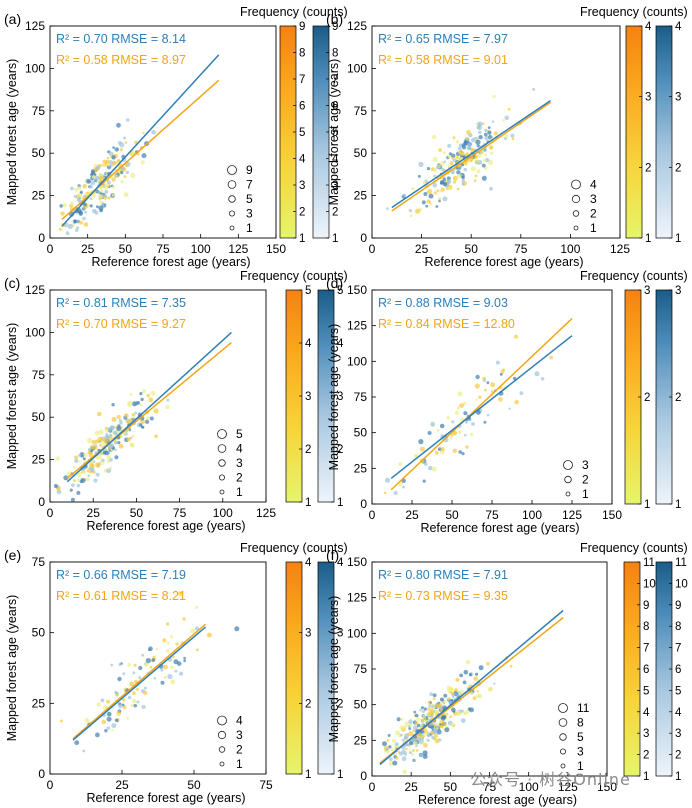 This screenshot has height=808, width=692. What do you see at coordinates (12, 132) in the screenshot?
I see `y-axis-label: Mapped forest age (years)` at bounding box center [12, 132].